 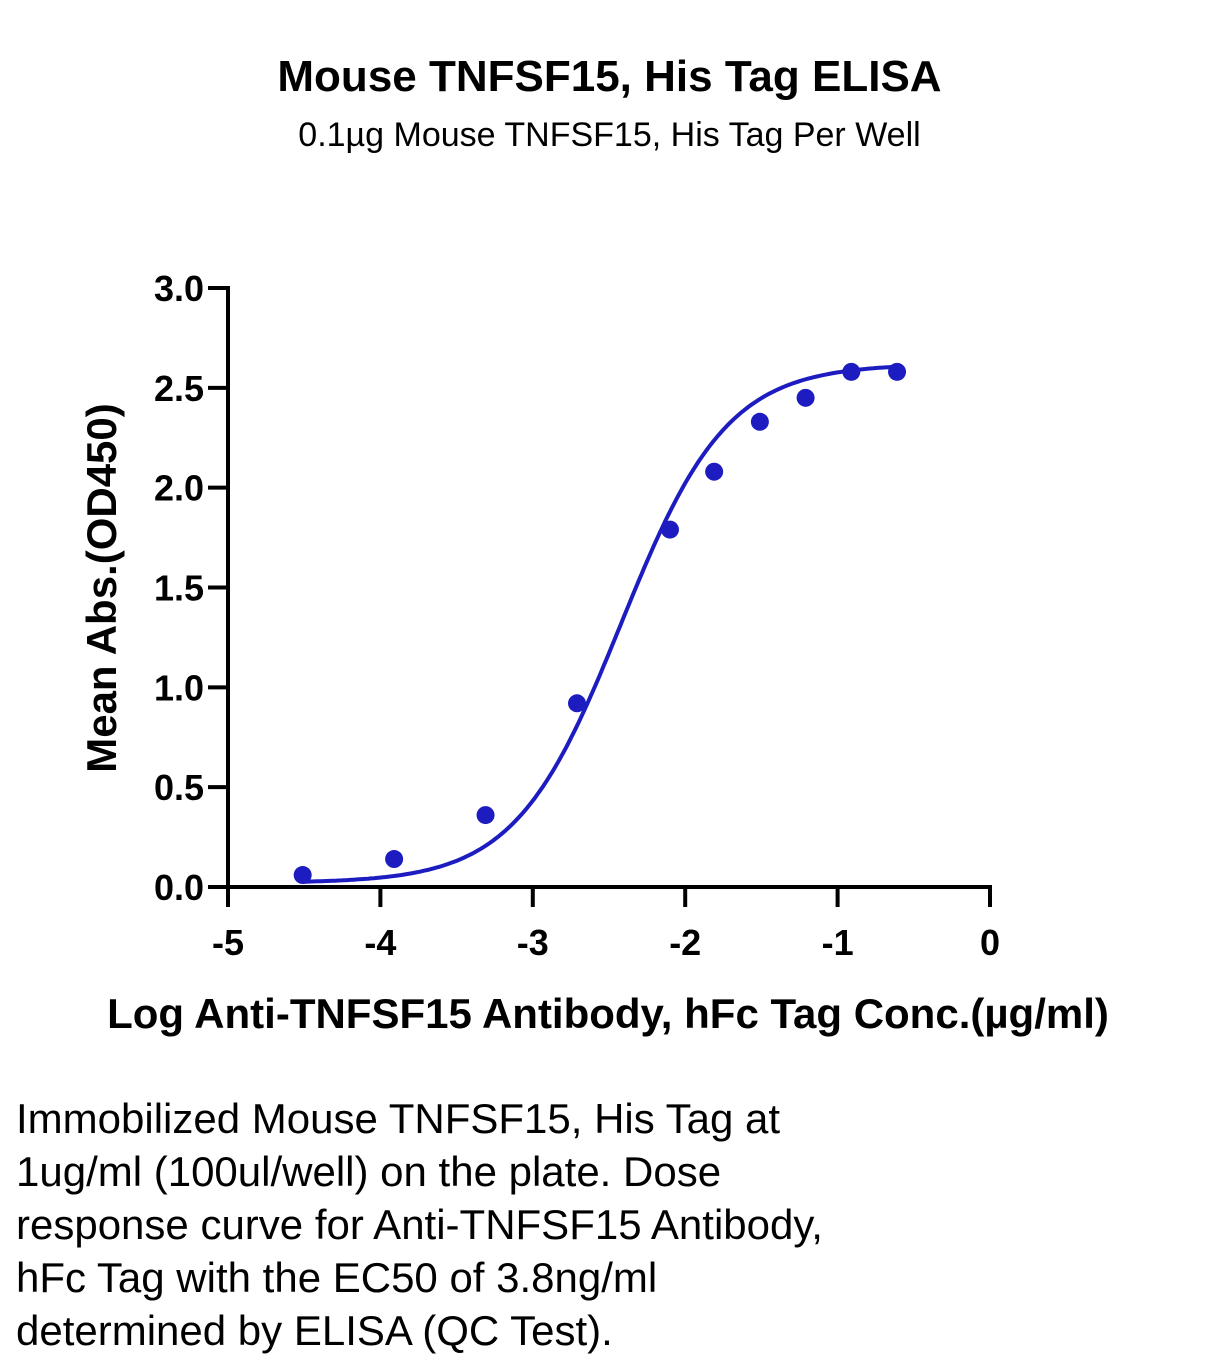 What do you see at coordinates (685, 942) in the screenshot?
I see `x-tick-label: -2` at bounding box center [685, 942].